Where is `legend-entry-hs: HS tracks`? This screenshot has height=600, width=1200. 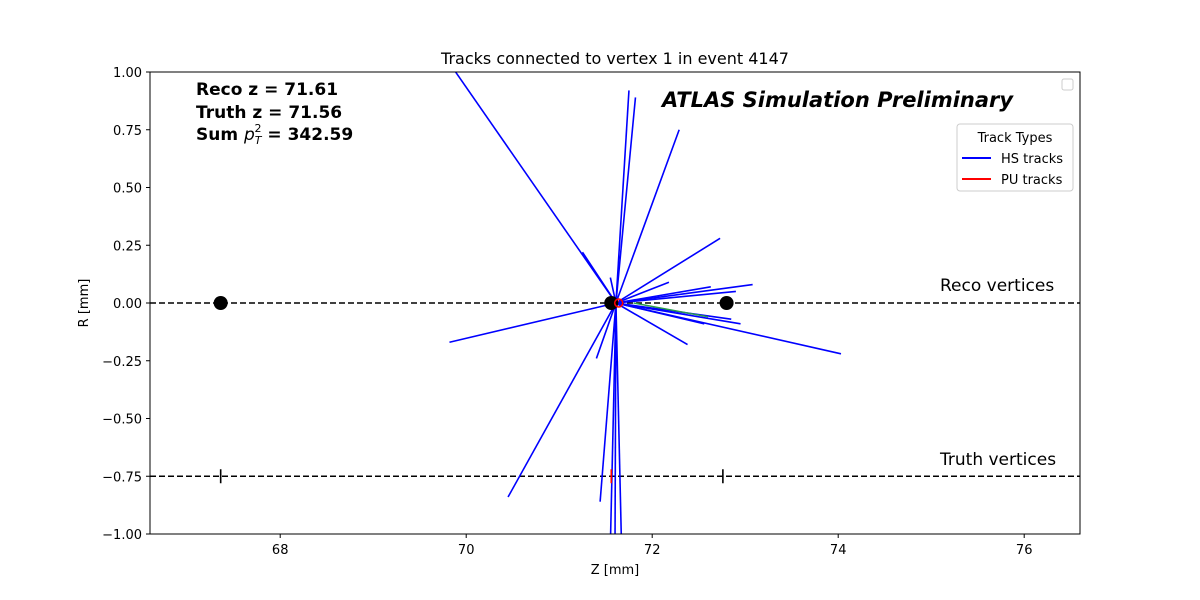 legend-entry-hs: HS tracks is located at coordinates (1032, 159).